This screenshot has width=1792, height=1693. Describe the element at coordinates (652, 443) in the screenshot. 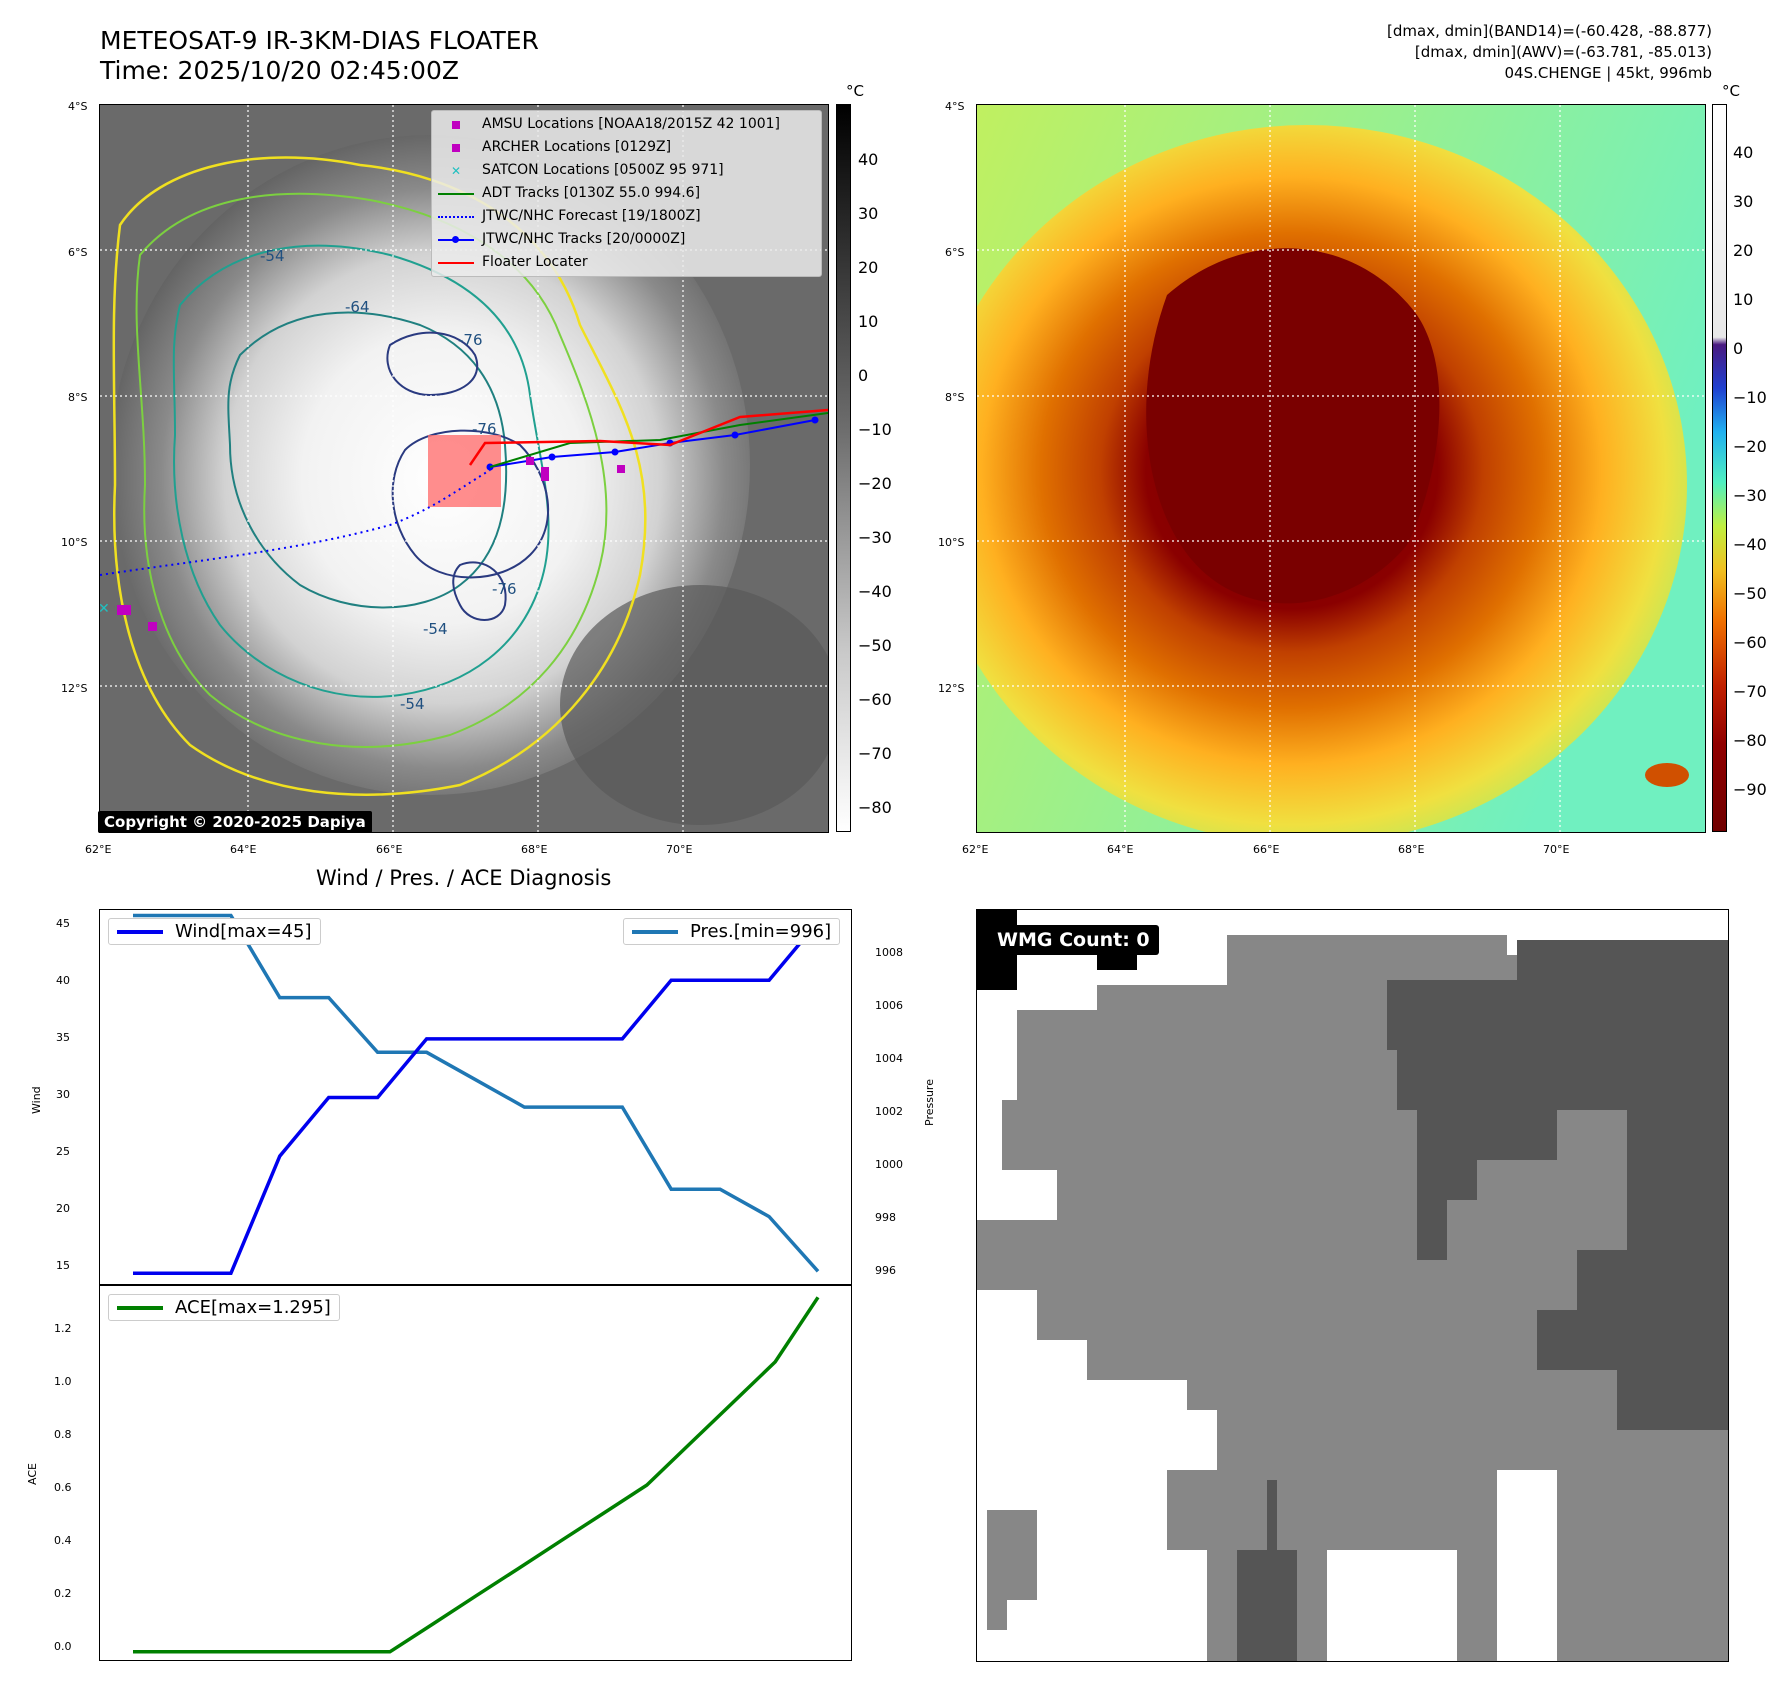

I see `jtwc-track` at that location.